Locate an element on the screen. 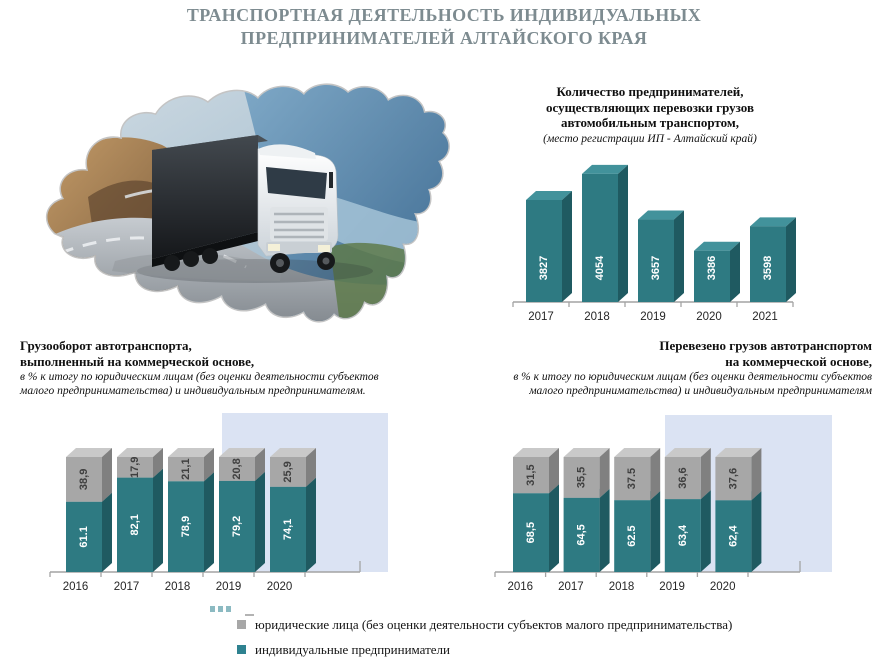 The height and width of the screenshot is (668, 888). legend-swatch-teal is located at coordinates (241, 649).